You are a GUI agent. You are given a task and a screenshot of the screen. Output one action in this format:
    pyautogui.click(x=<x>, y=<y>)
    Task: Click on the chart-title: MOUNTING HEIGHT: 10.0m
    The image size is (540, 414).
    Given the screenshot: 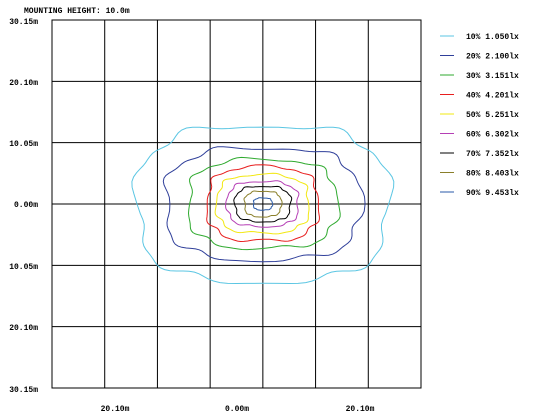 What is the action you would take?
    pyautogui.click(x=77, y=11)
    